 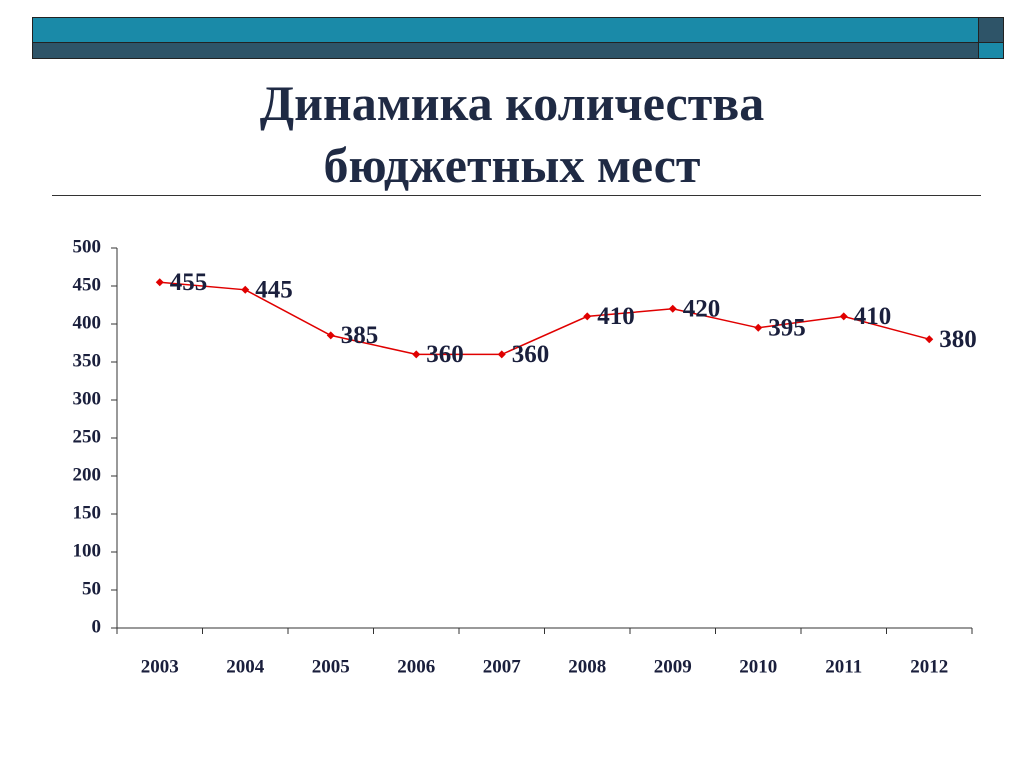 I want to click on data-label: 395, so click(x=787, y=328).